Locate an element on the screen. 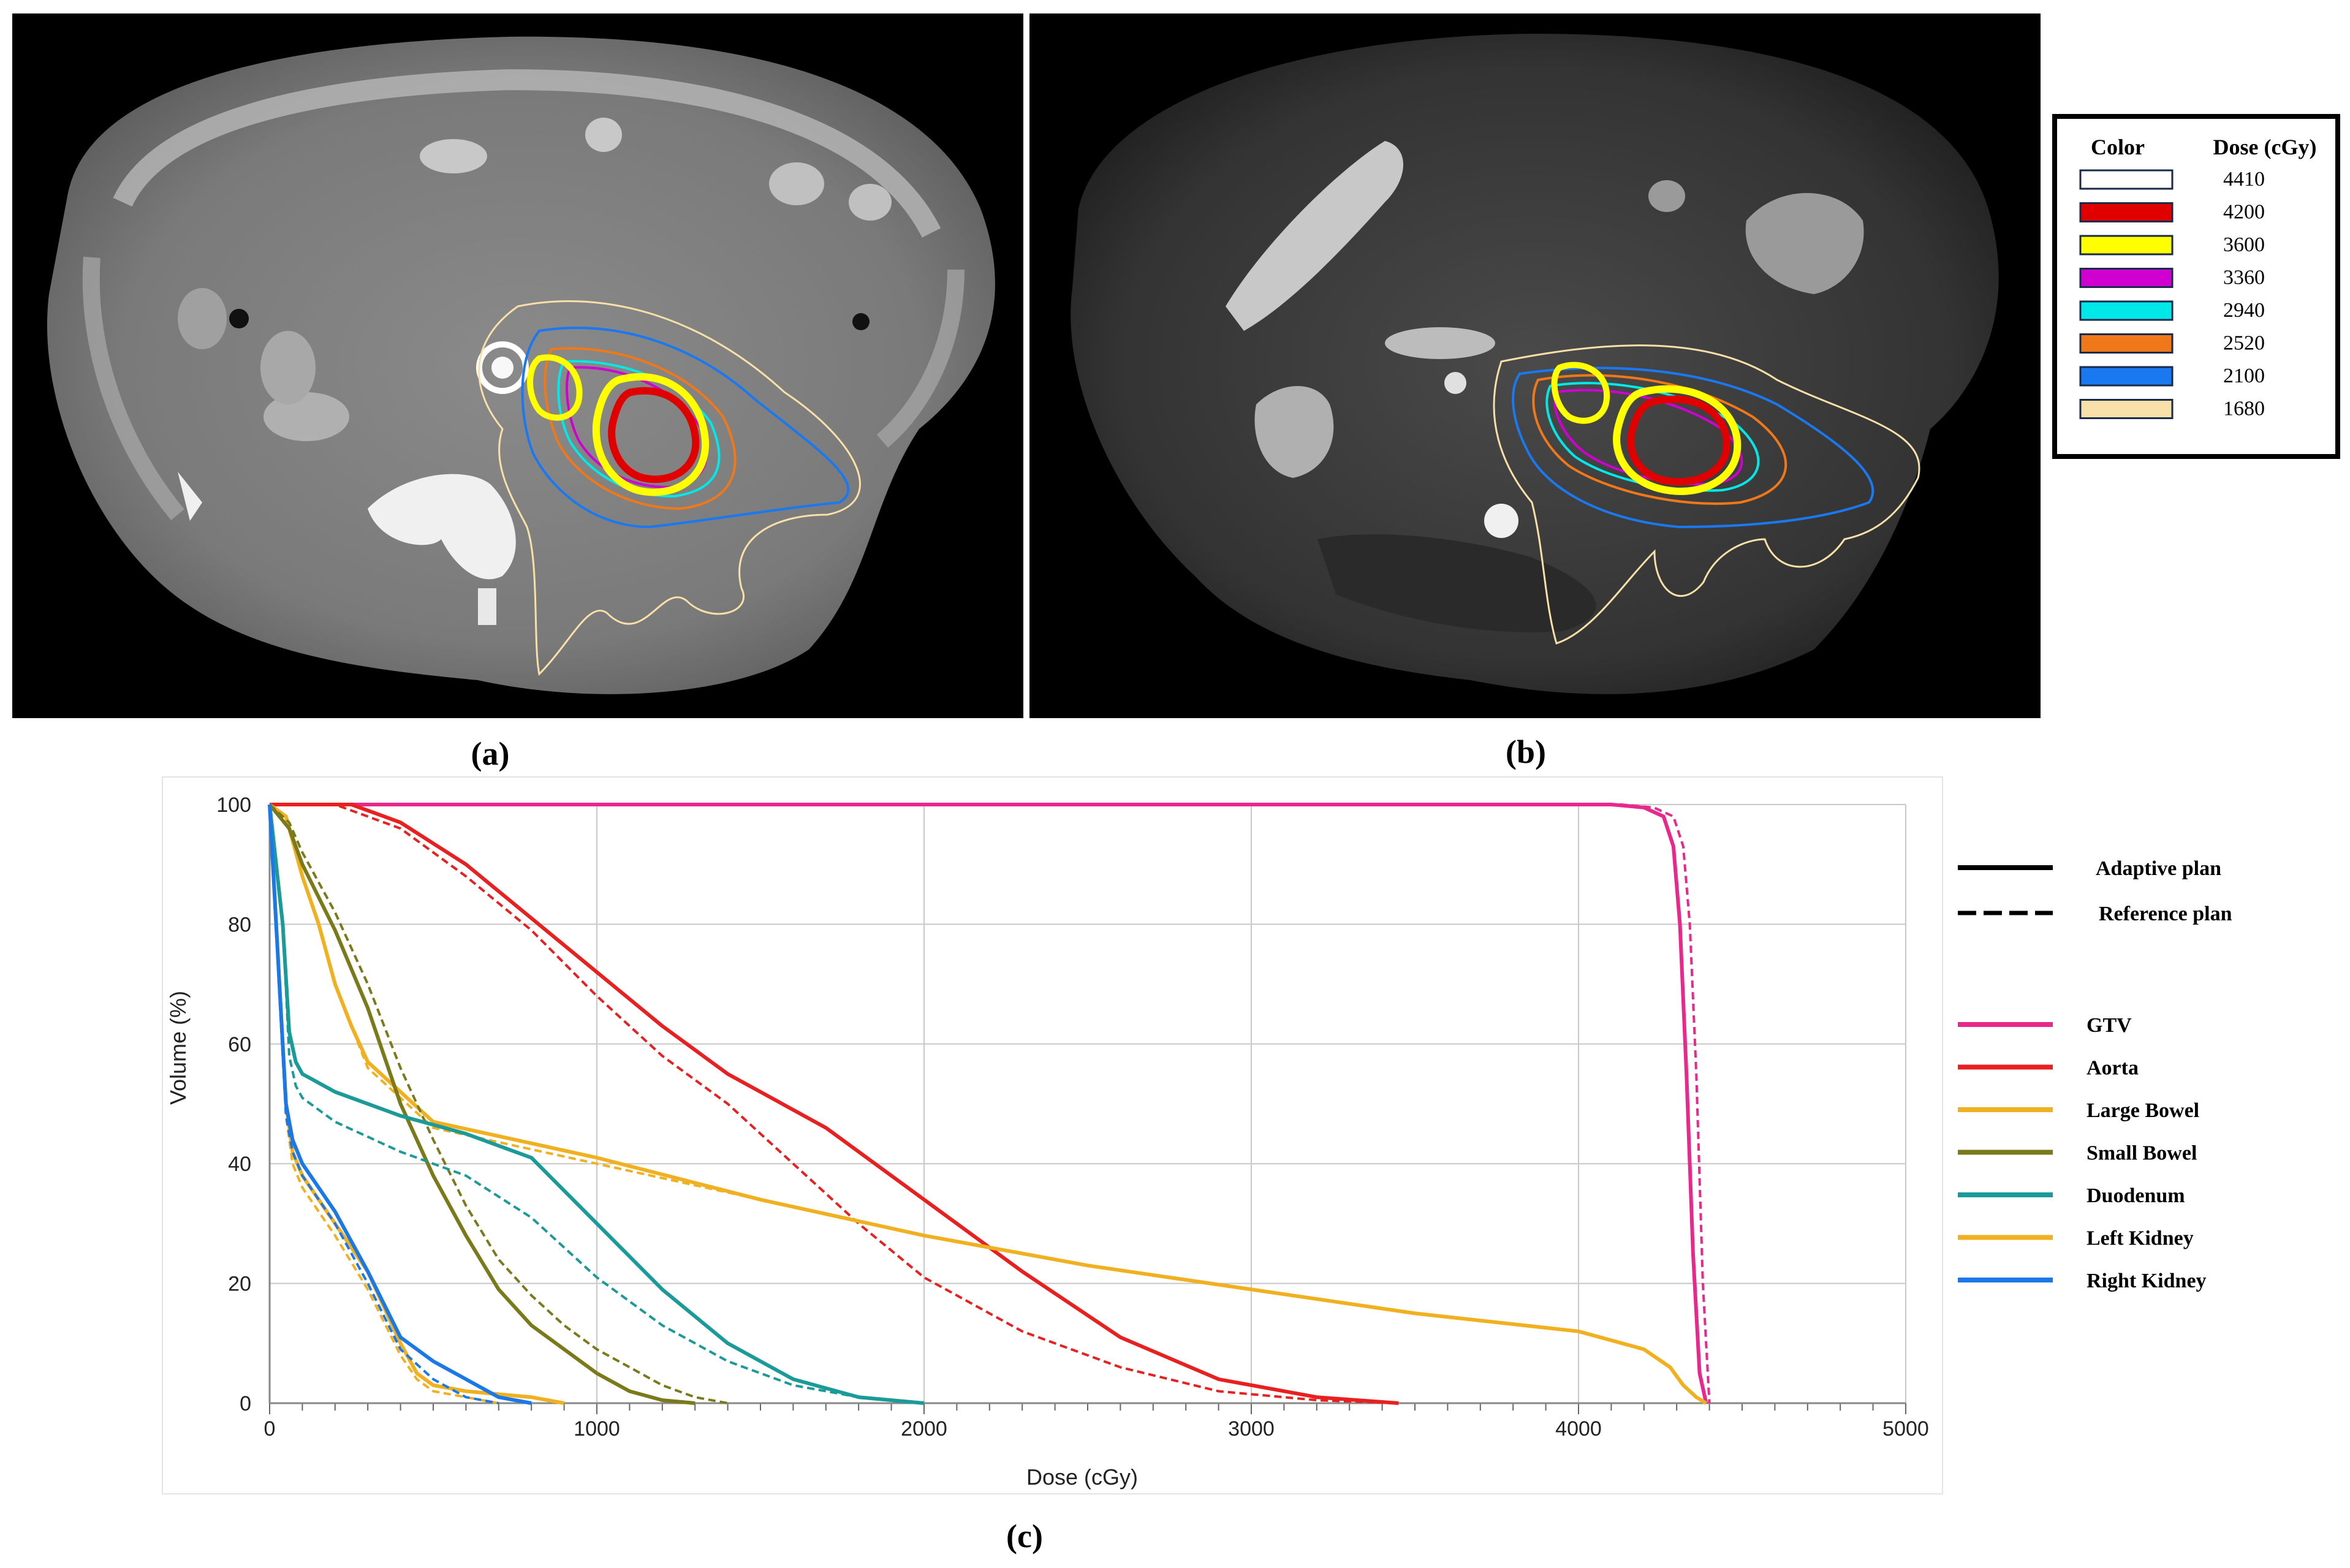 This screenshot has height=1568, width=2350. y-tick-label: 80 is located at coordinates (239, 925).